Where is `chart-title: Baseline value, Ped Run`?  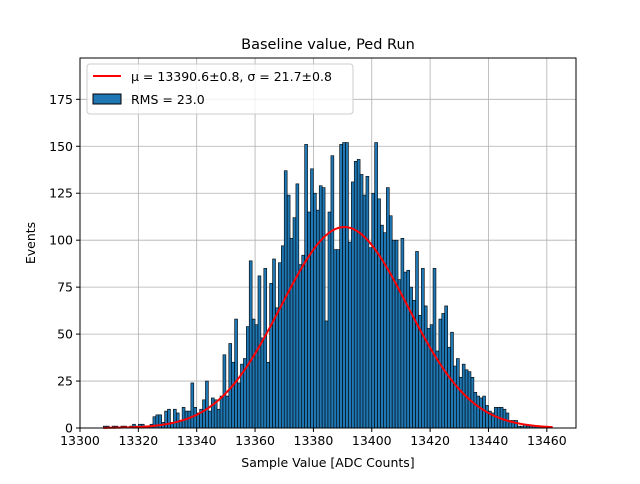
chart-title: Baseline value, Ped Run is located at coordinates (328, 45).